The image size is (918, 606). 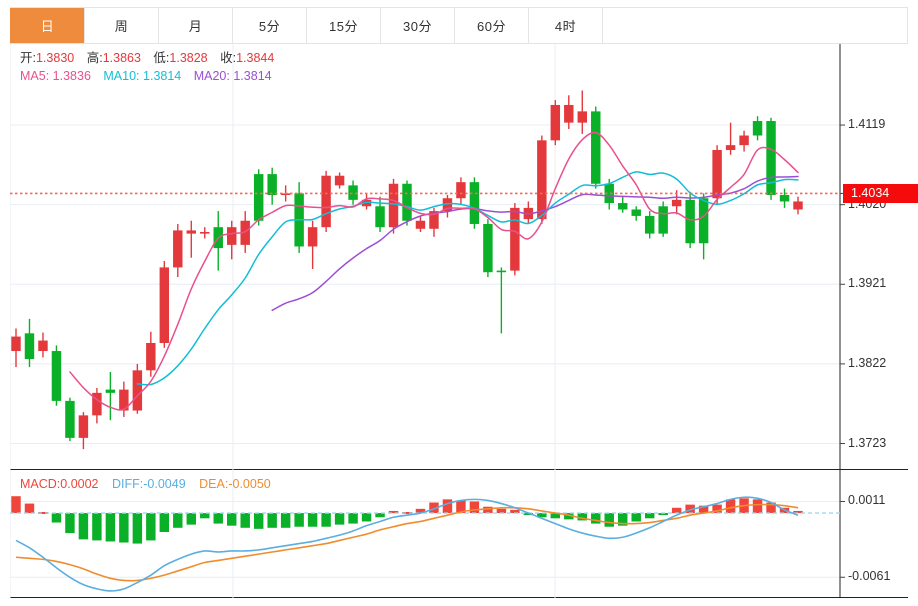 I want to click on tab-label: 30分, so click(x=417, y=26).